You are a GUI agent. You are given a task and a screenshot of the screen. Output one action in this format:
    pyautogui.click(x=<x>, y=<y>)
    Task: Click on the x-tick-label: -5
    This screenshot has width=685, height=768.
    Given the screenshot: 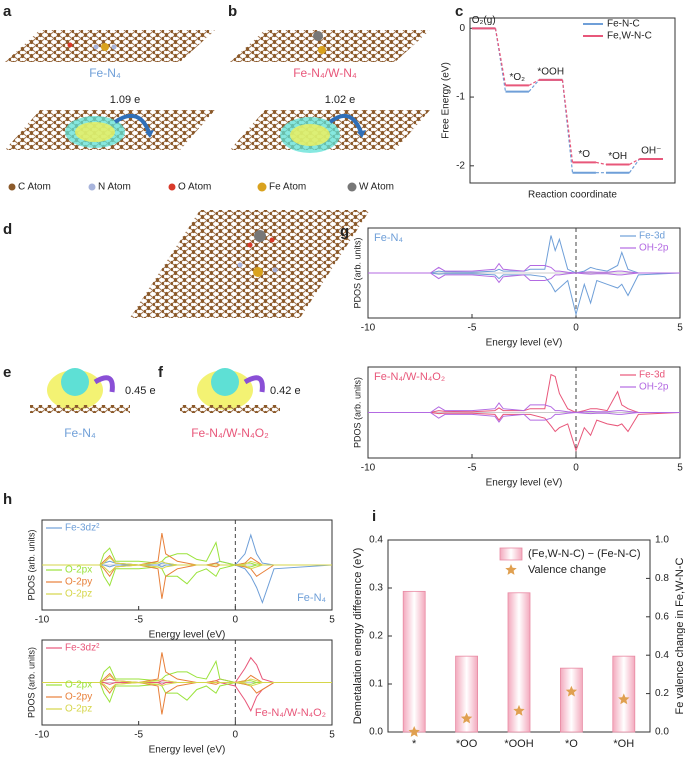 What is the action you would take?
    pyautogui.click(x=138, y=620)
    